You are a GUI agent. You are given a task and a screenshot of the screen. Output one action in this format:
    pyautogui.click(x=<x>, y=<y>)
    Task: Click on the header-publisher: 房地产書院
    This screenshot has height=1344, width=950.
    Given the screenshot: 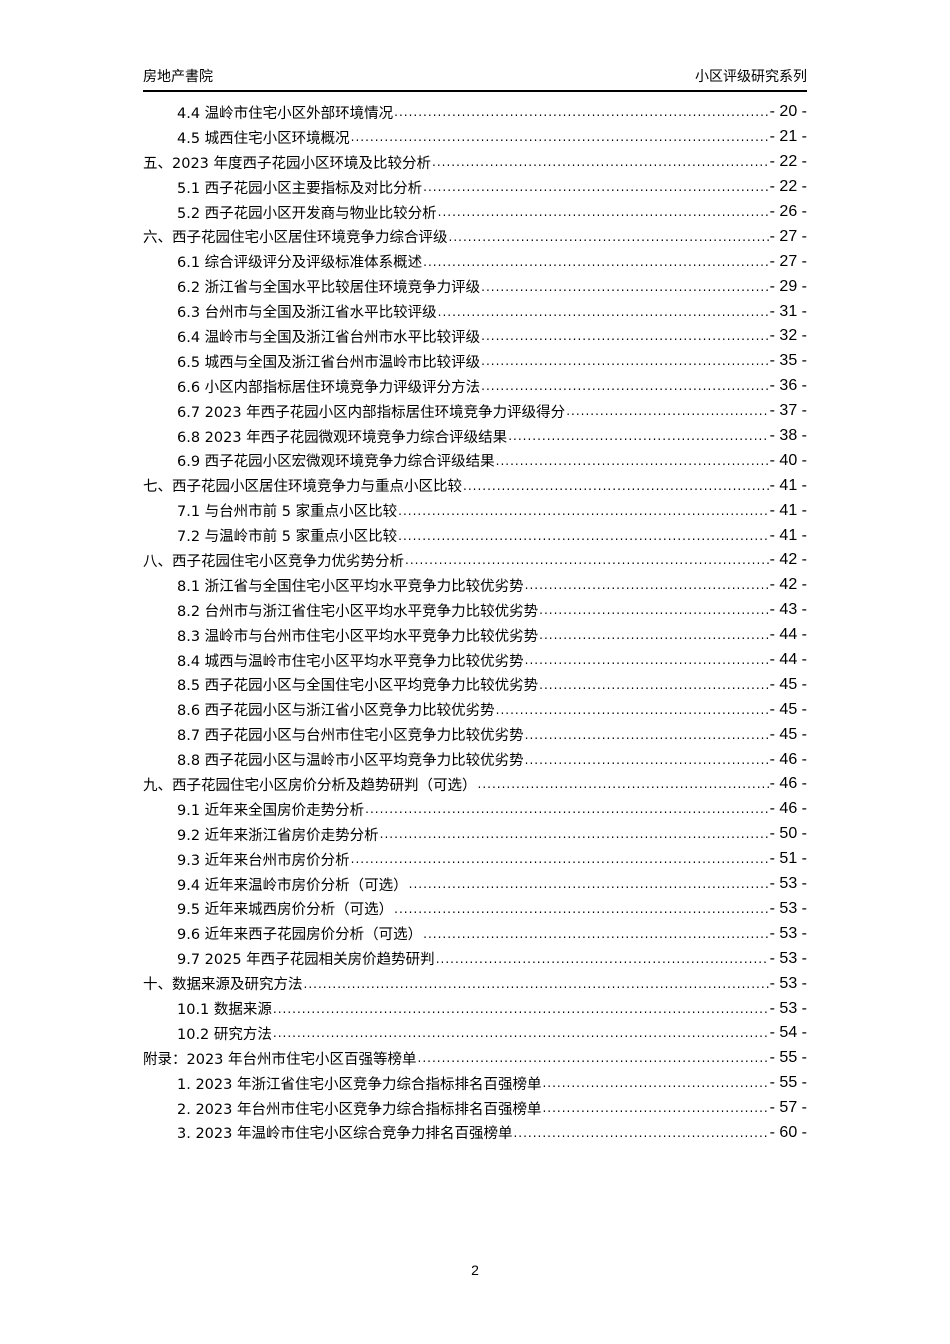 What is the action you would take?
    pyautogui.click(x=178, y=77)
    